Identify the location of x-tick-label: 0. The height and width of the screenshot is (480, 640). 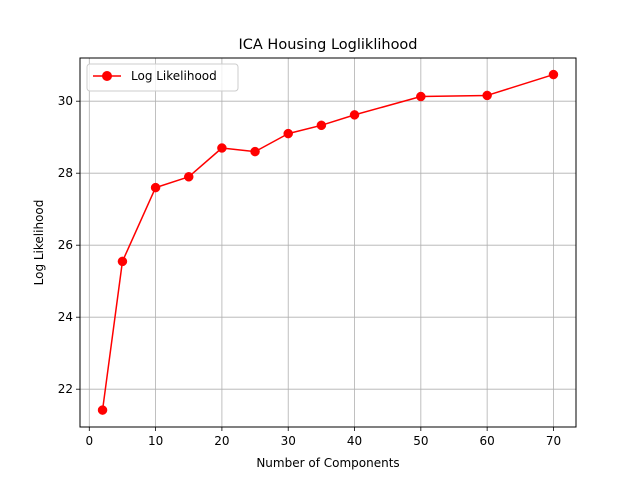
(89, 441).